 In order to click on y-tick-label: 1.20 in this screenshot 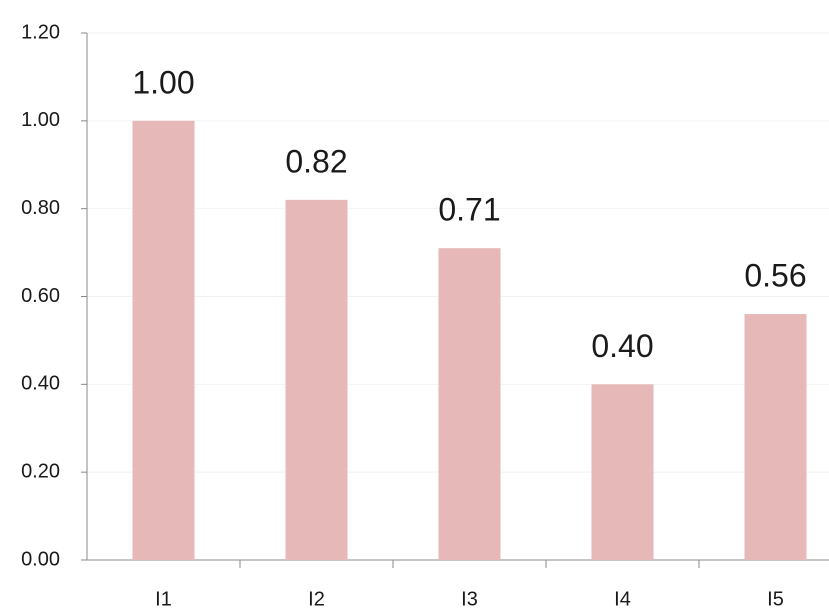, I will do `click(40, 32)`.